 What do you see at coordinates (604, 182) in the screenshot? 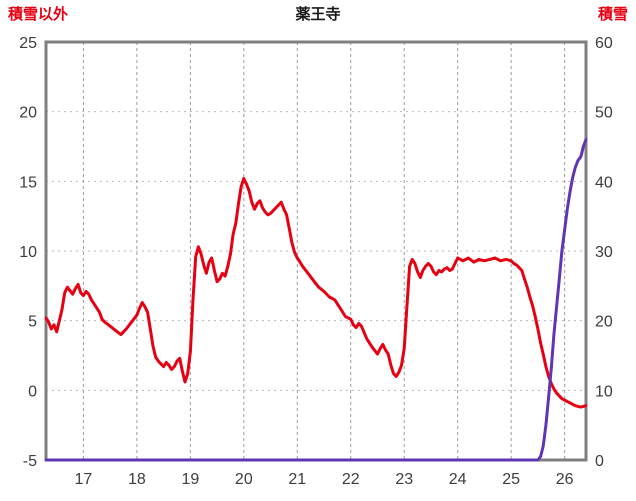
I see `svg-text: 40` at bounding box center [604, 182].